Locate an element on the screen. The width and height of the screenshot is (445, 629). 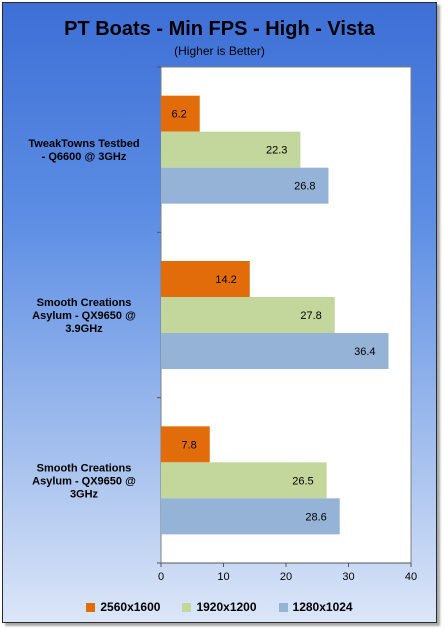
legend-item: 2560x1600 is located at coordinates (123, 607).